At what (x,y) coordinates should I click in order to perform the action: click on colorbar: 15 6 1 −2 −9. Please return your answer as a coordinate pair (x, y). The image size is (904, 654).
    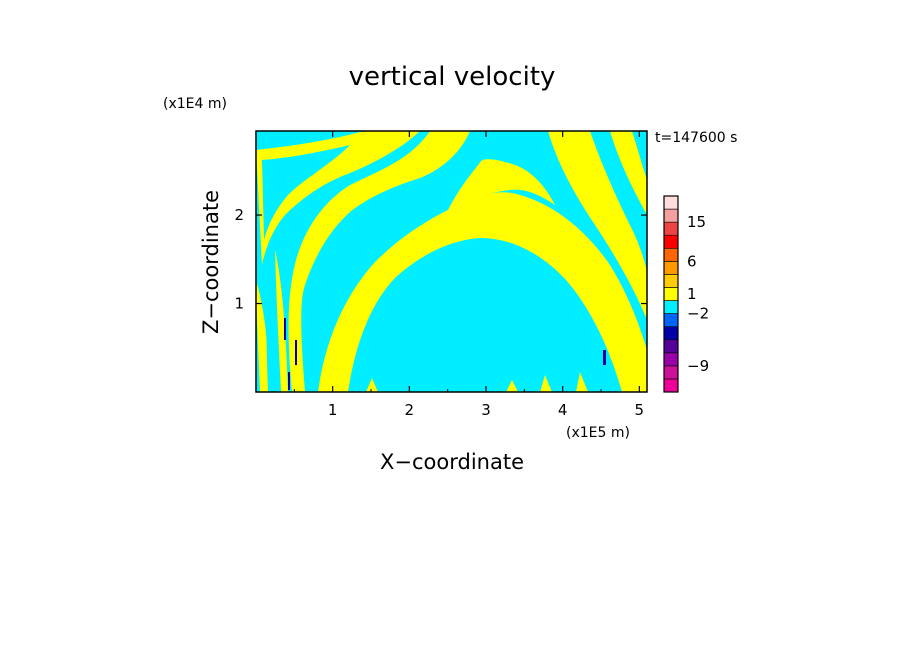
    Looking at the image, I should click on (686, 294).